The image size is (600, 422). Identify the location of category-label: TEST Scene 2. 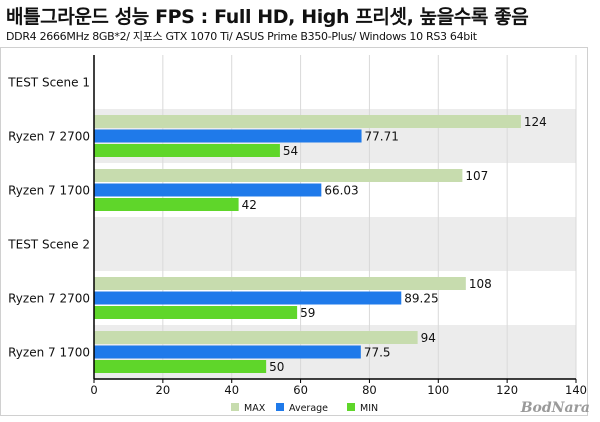
(48, 245).